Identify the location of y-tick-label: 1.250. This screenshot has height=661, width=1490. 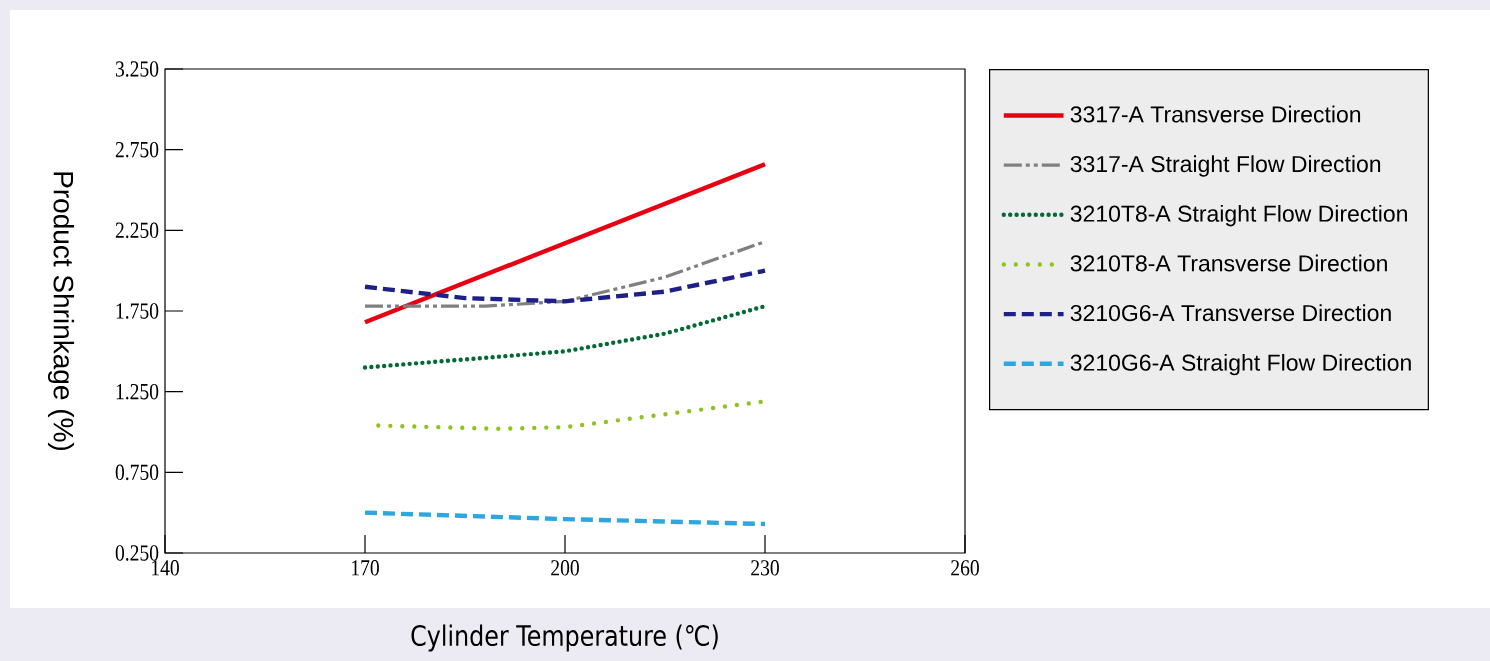
(137, 391).